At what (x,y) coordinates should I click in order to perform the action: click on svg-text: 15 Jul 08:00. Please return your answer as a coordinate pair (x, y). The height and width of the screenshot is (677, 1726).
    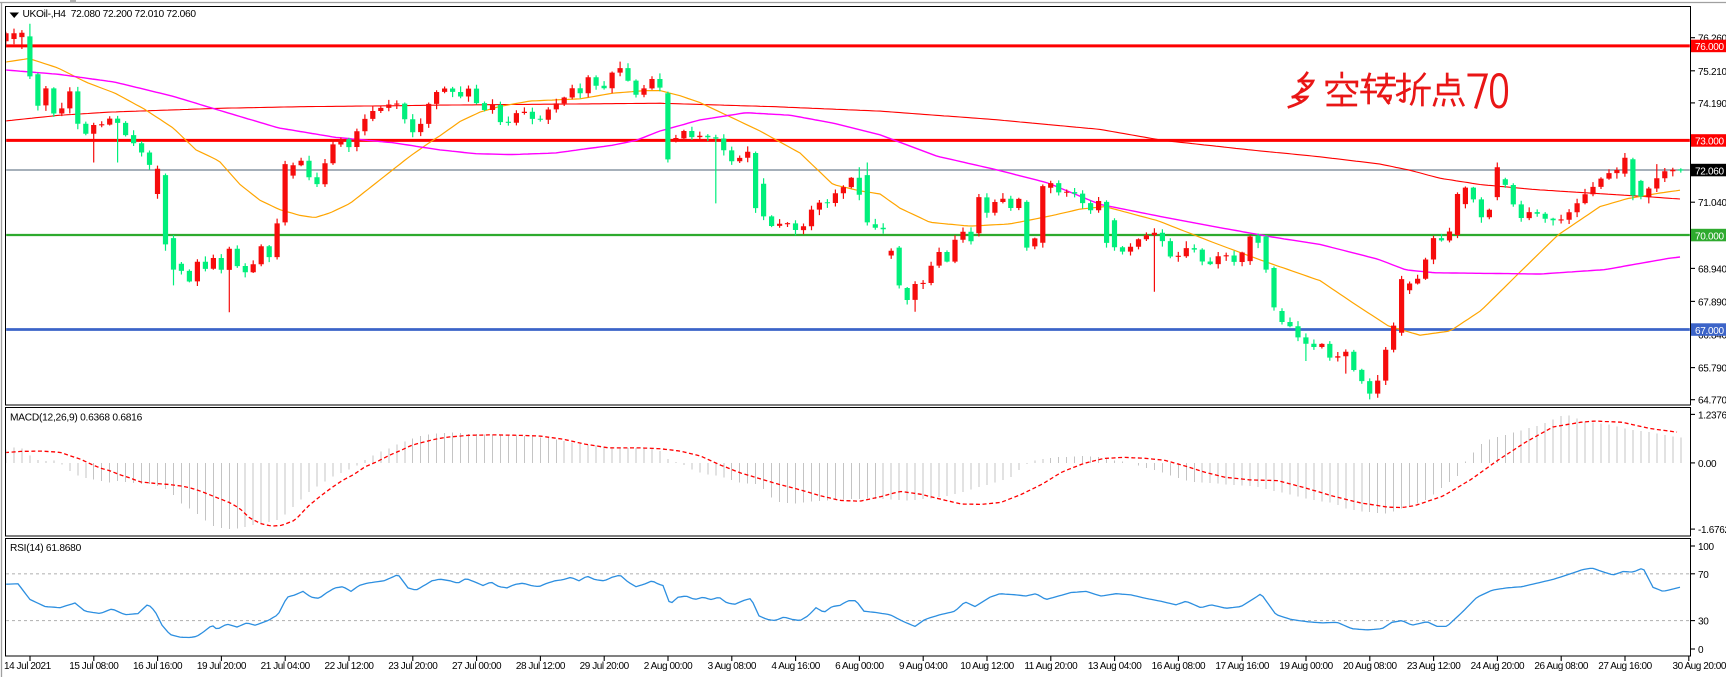
    Looking at the image, I should click on (94, 666).